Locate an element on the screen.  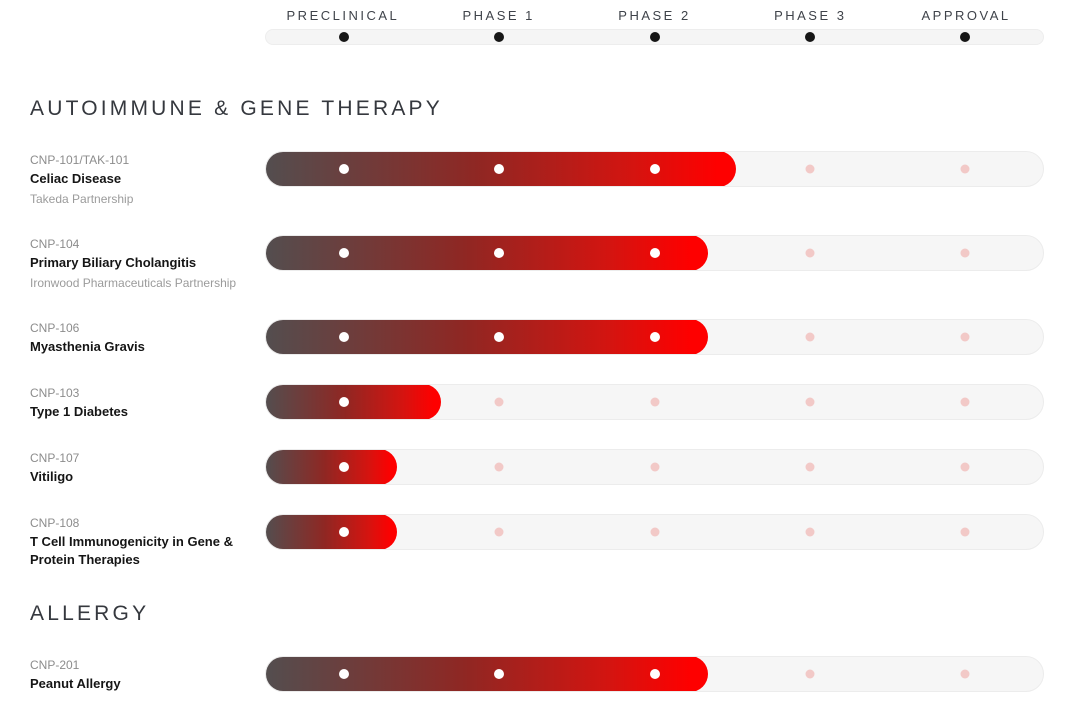
program-row: CNP-106 Myasthenia Gravis is located at coordinates (540, 337).